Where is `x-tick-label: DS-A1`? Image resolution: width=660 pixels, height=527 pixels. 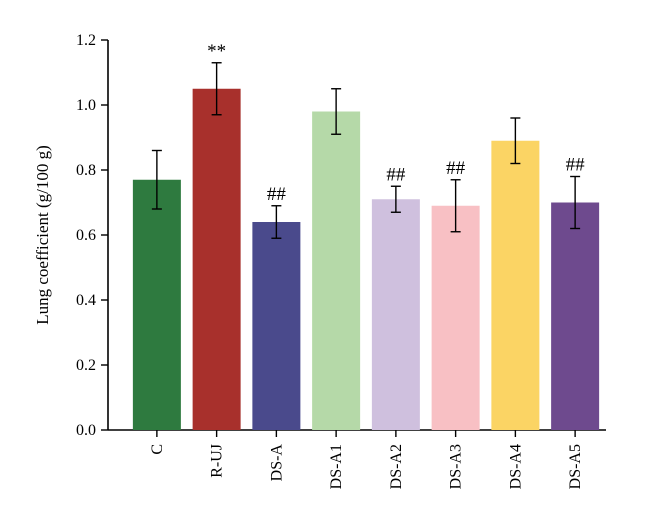
x-tick-label: DS-A1 is located at coordinates (336, 466).